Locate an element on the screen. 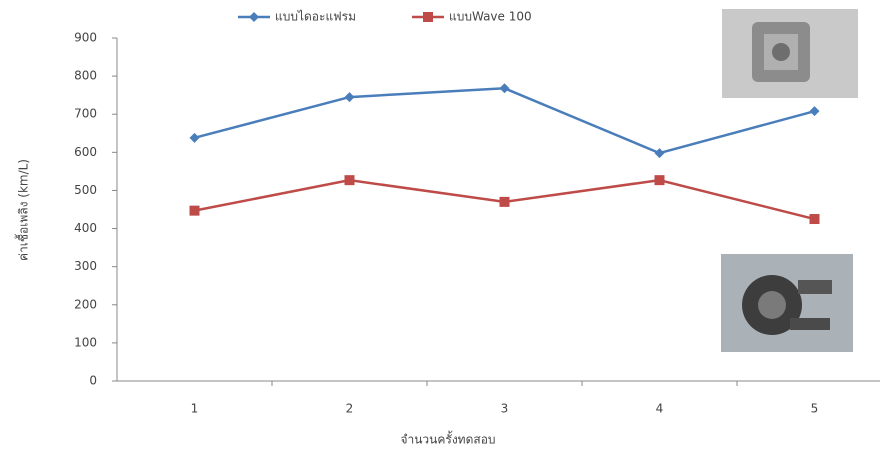 The height and width of the screenshot is (461, 885). y-tick-label: 600 is located at coordinates (85, 152).